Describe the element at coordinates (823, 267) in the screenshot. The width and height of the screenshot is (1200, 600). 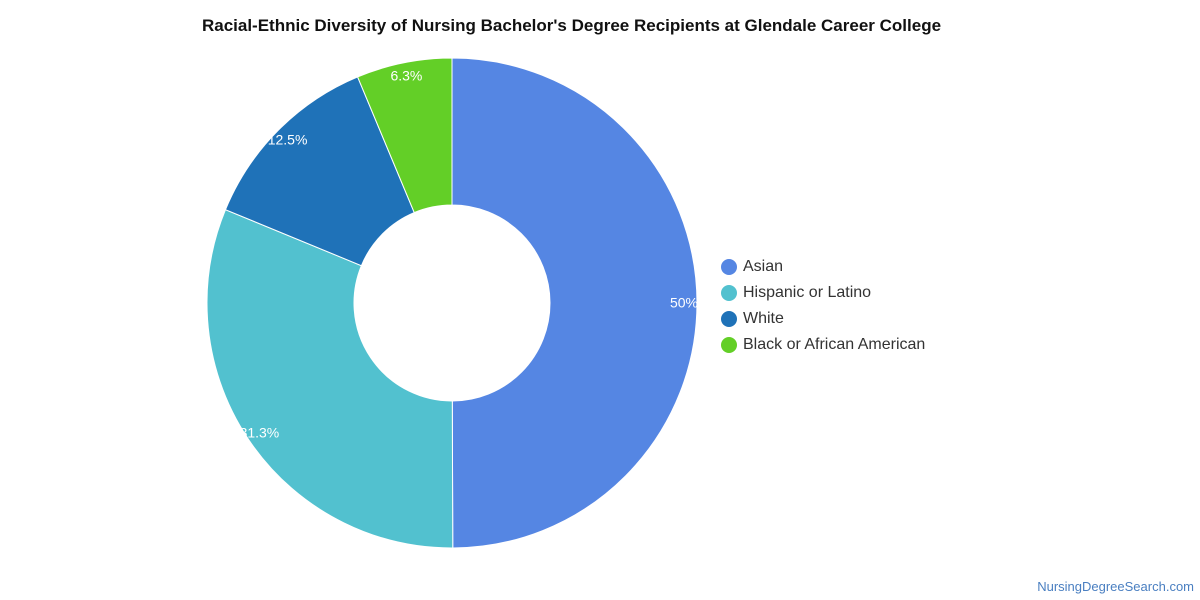
I see `legend-item-asian: Asian` at that location.